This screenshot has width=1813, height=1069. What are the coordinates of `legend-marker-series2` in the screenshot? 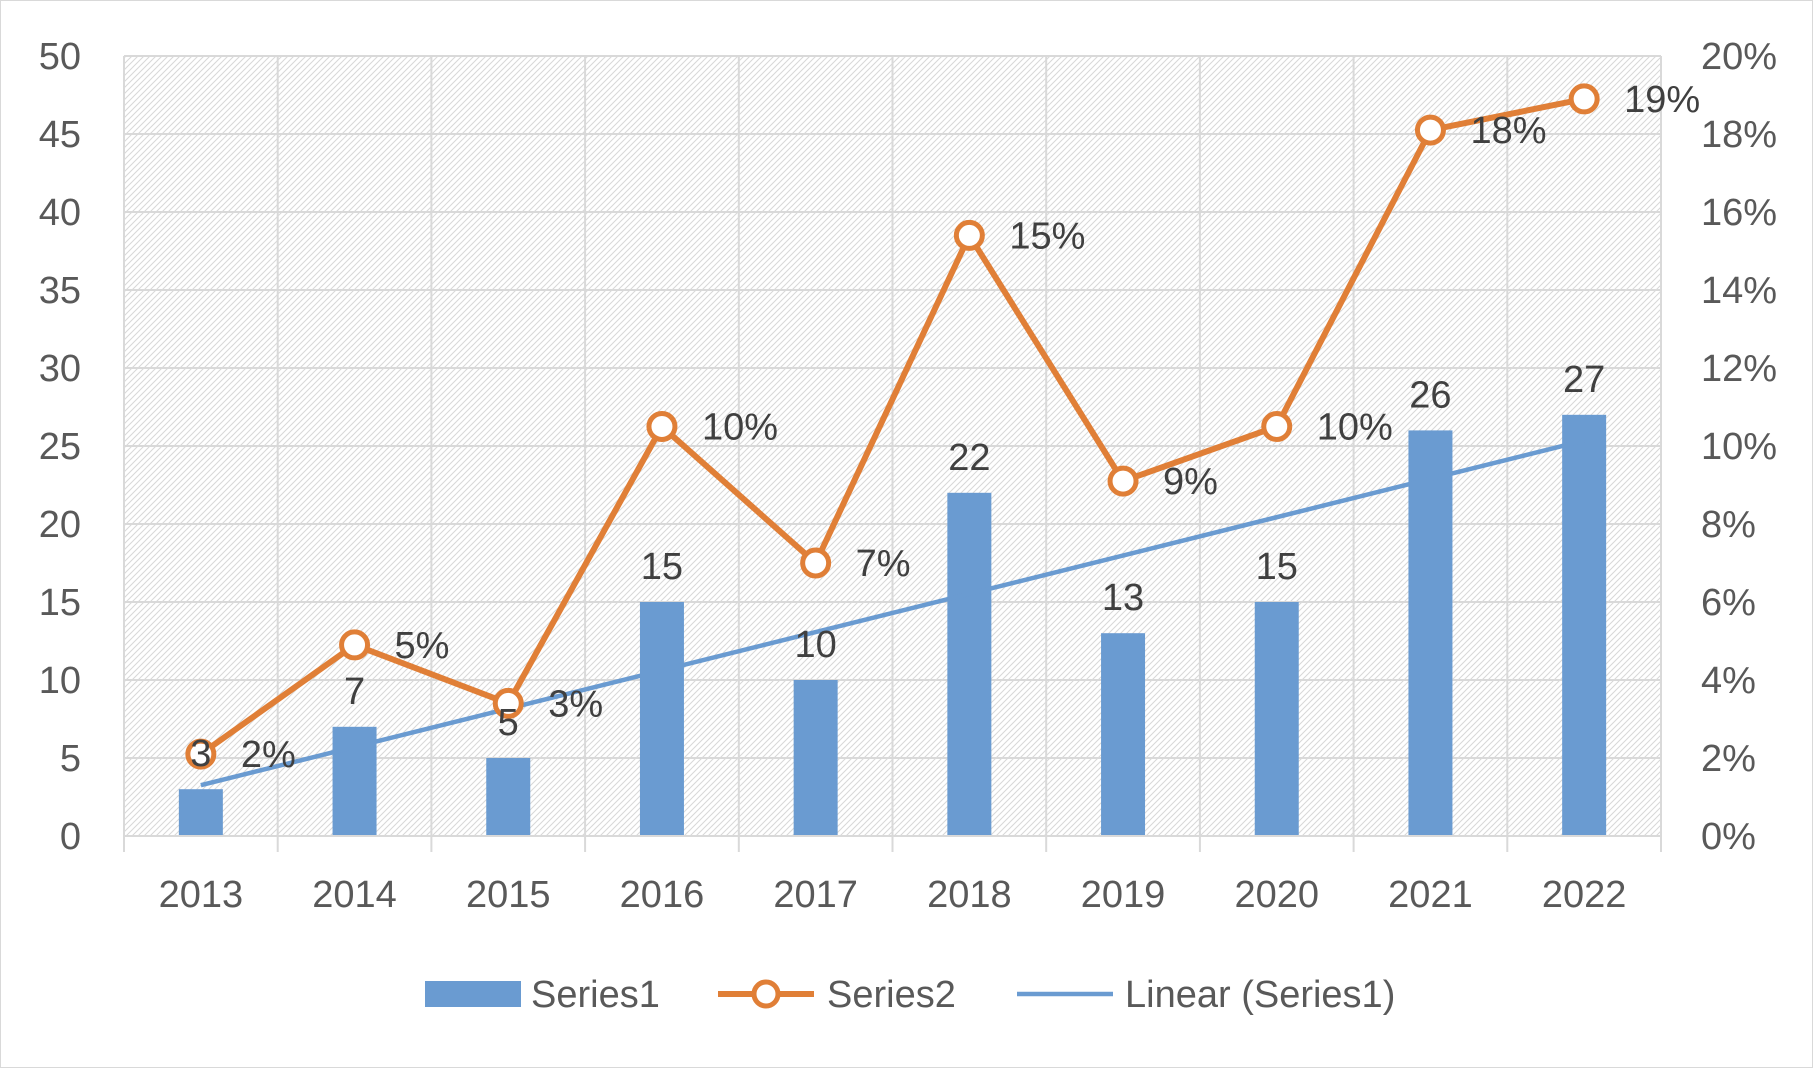 It's located at (766, 994).